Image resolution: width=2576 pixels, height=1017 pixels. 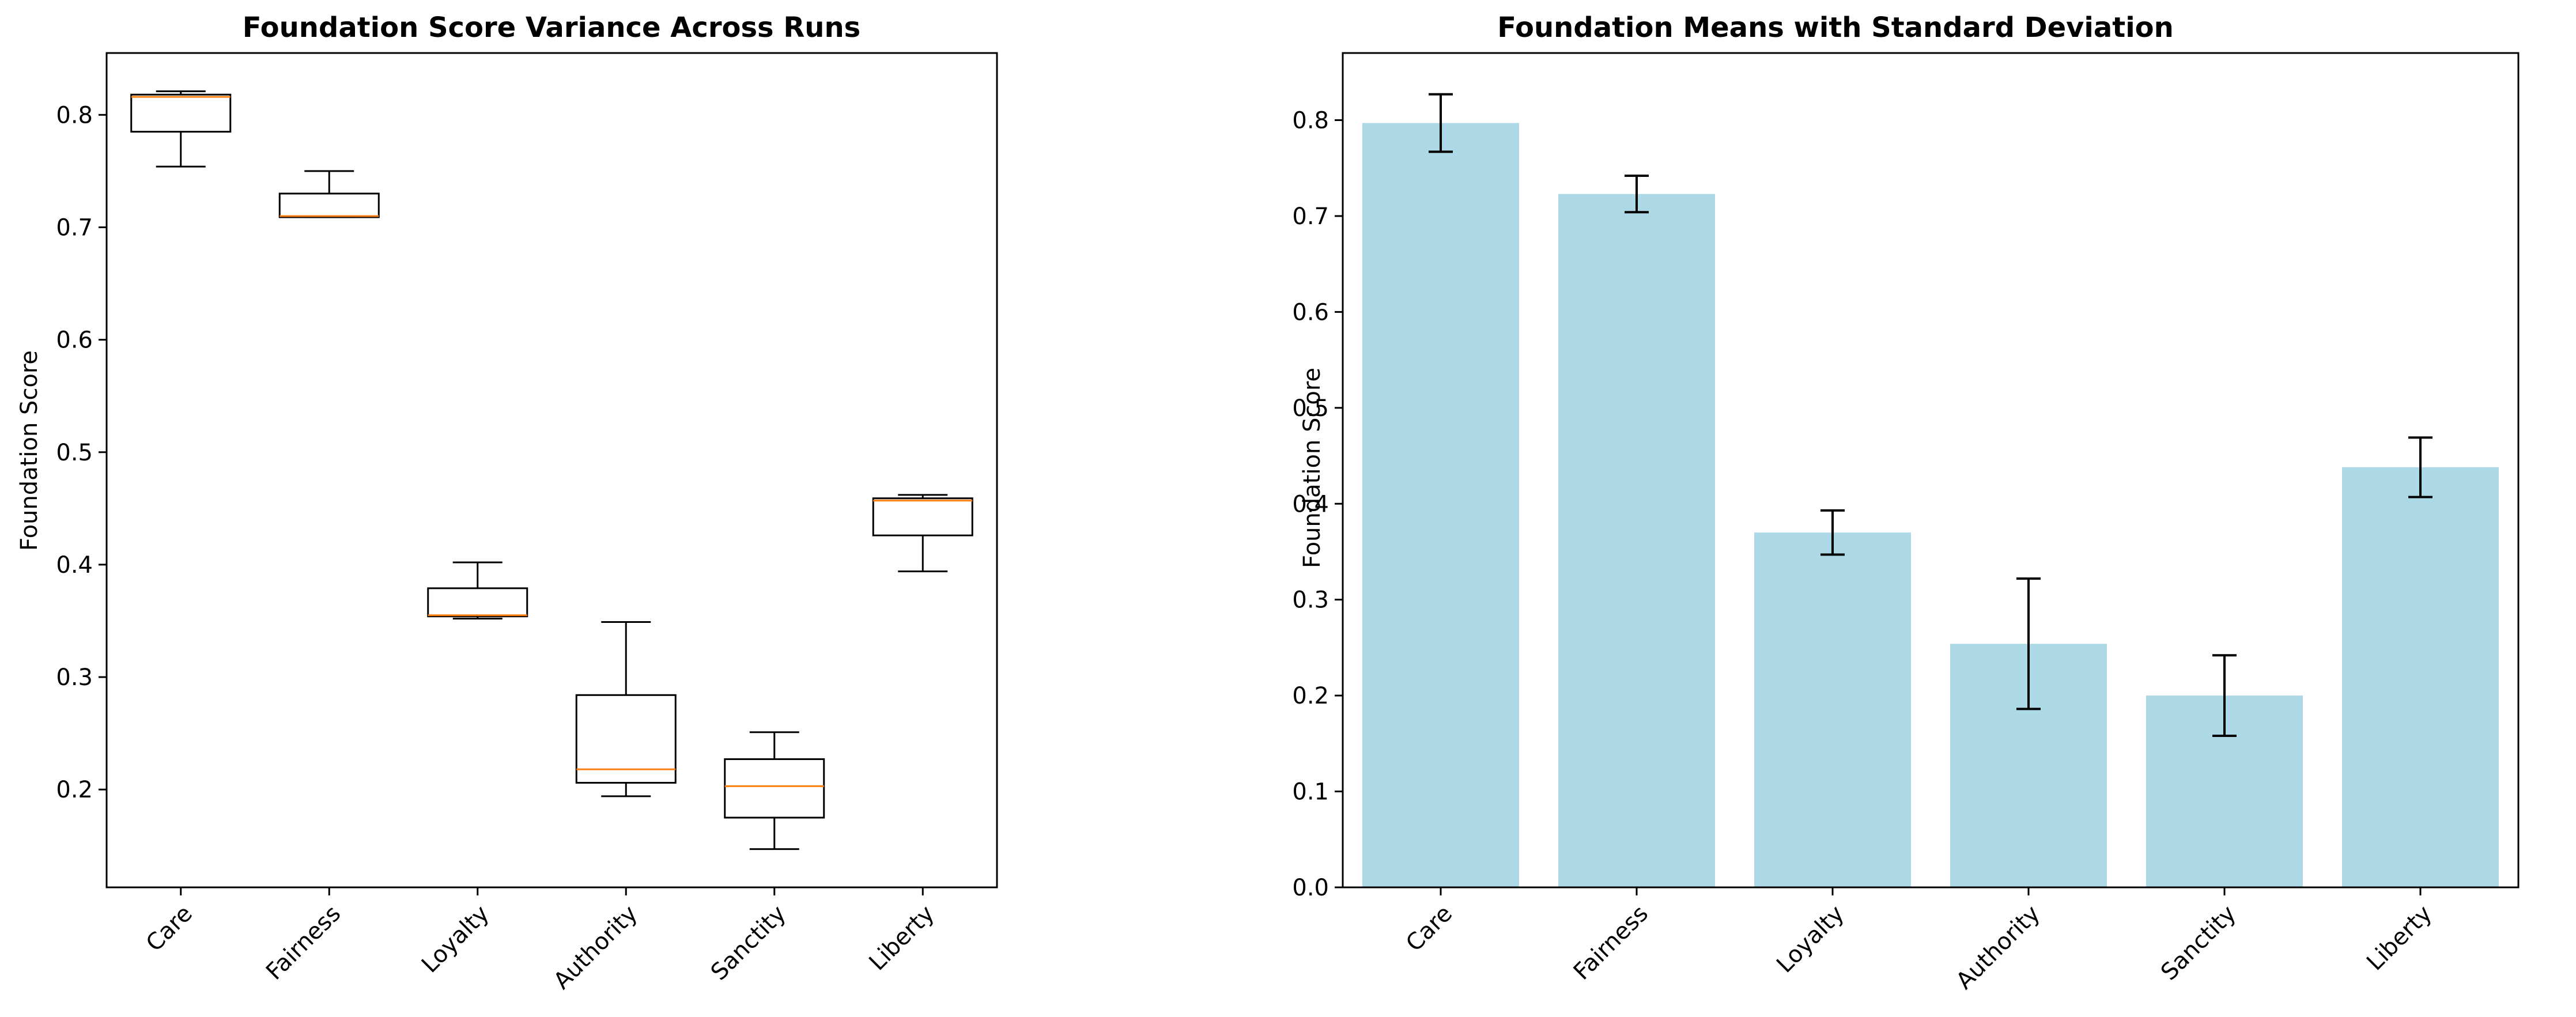 What do you see at coordinates (1832, 532) in the screenshot?
I see `error-bar-loyalty` at bounding box center [1832, 532].